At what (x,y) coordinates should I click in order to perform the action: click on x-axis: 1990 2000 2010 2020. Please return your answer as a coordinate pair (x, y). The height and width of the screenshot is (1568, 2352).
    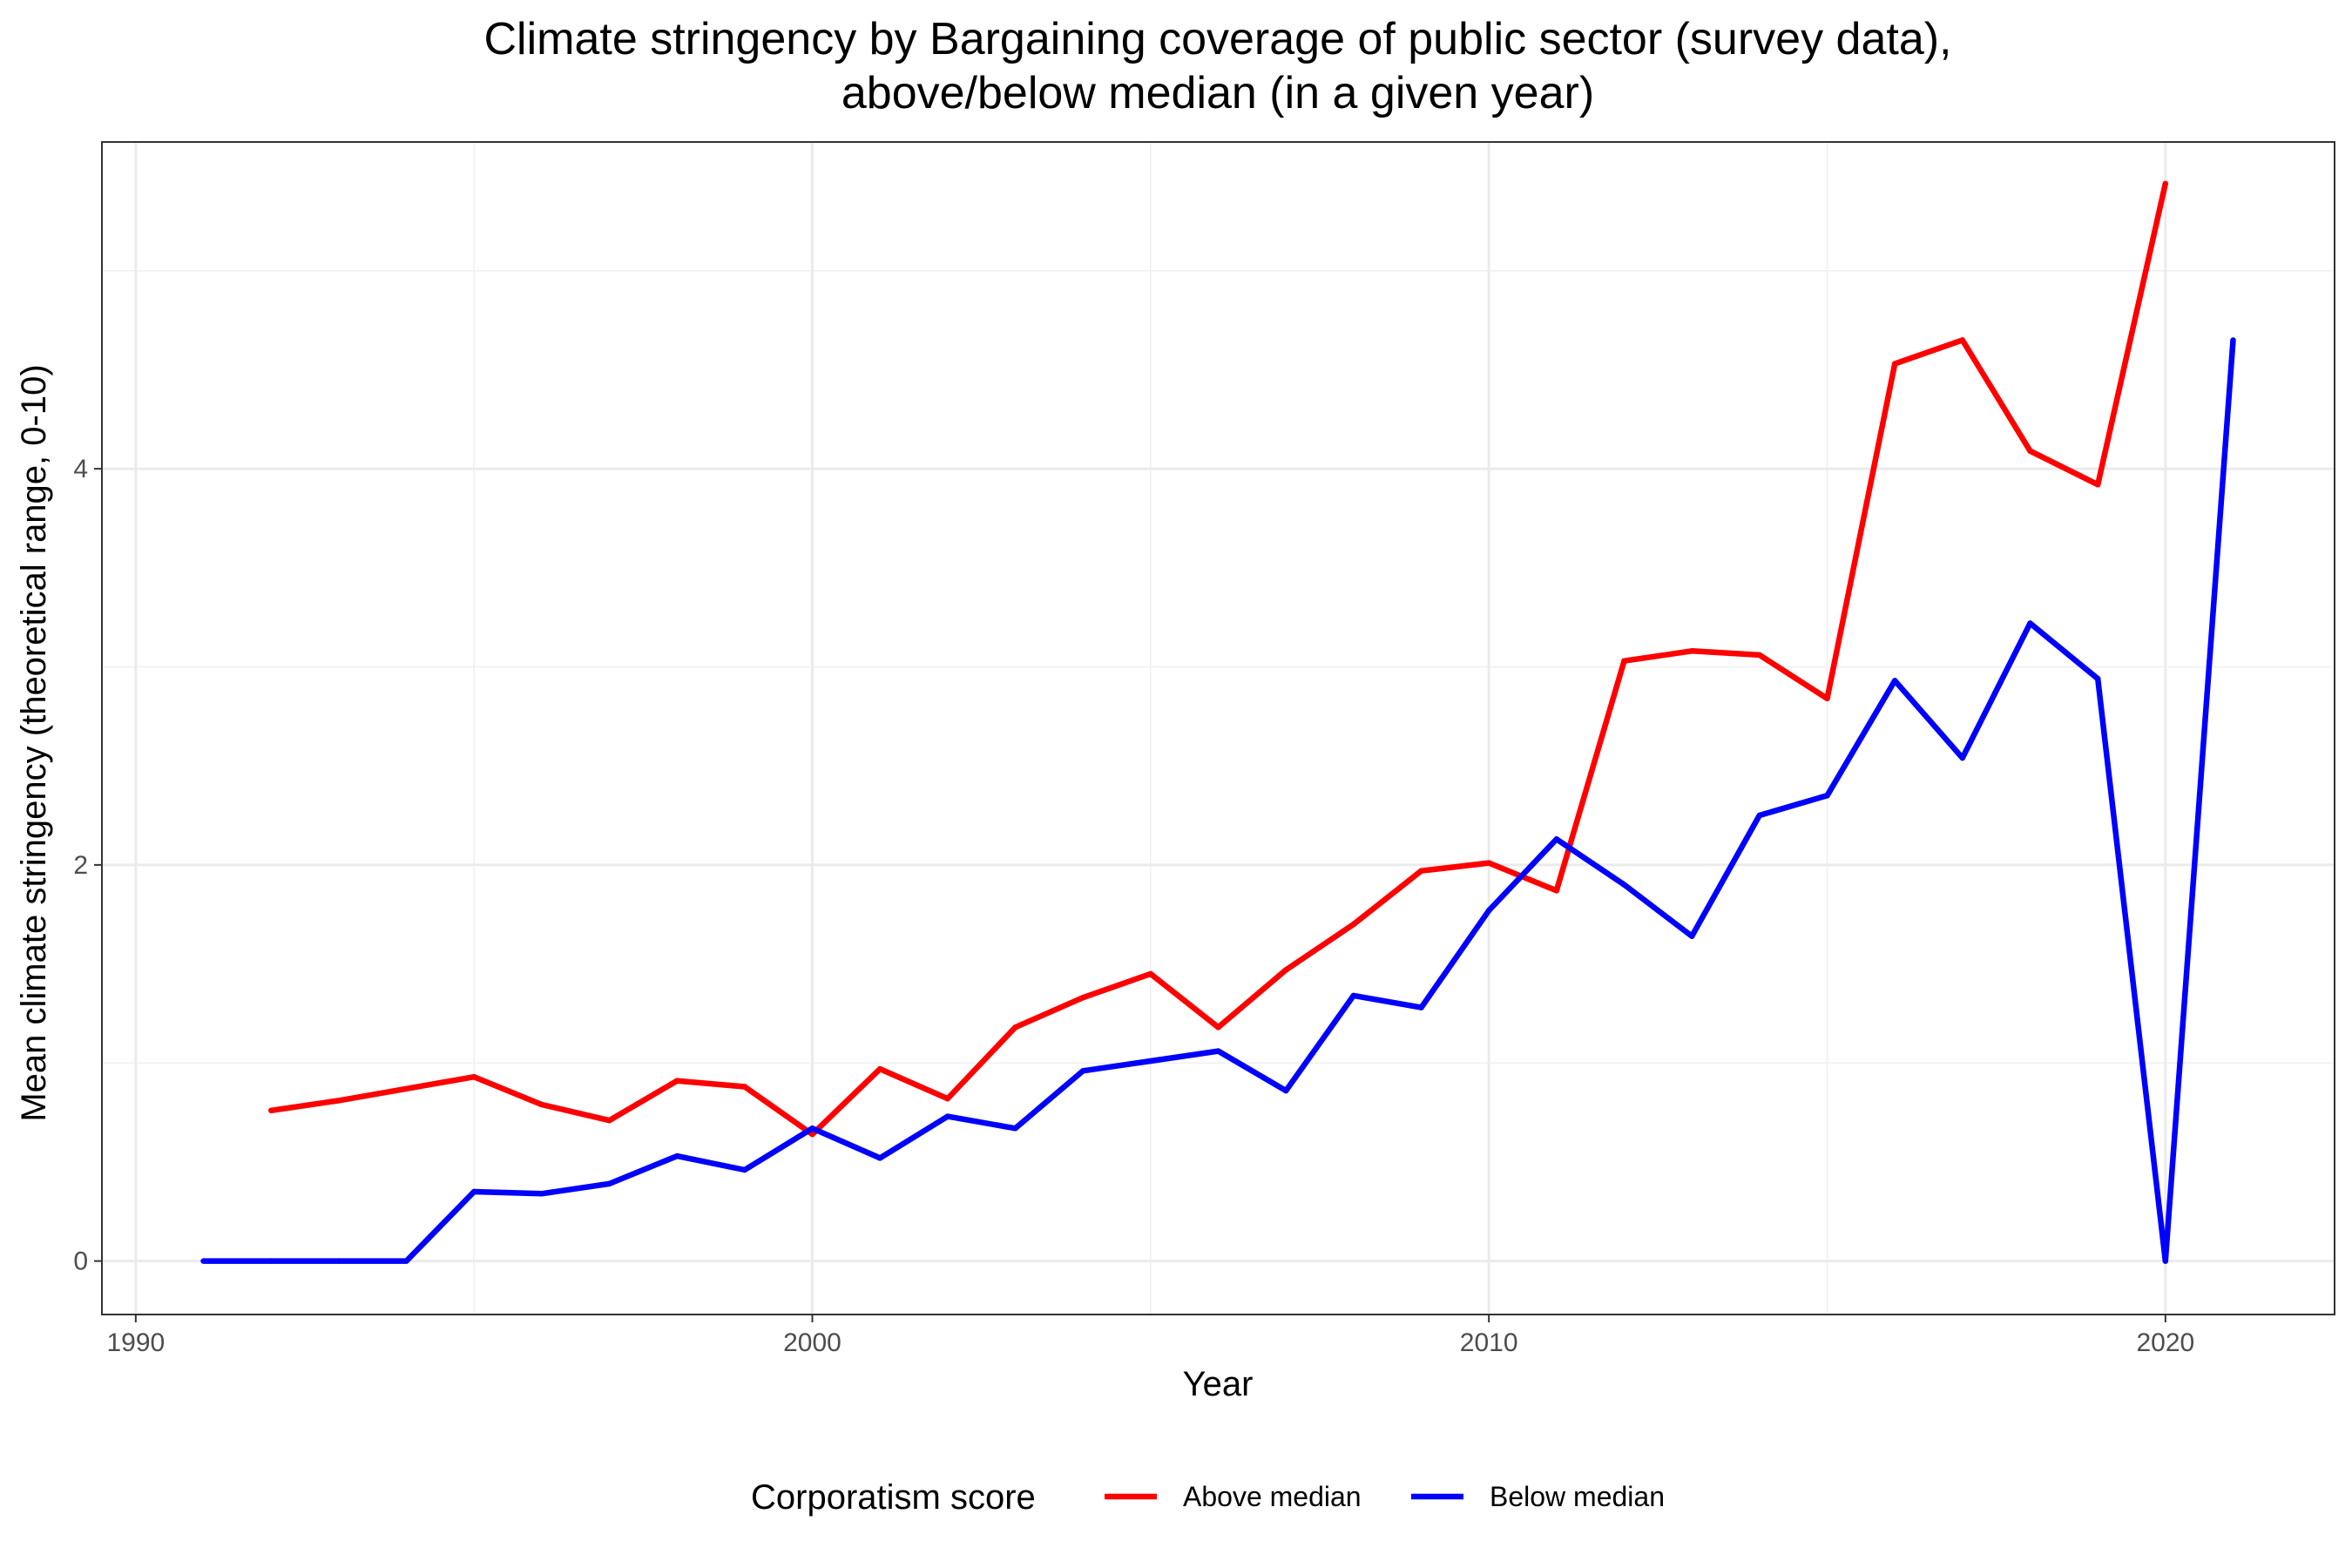
    Looking at the image, I should click on (1150, 1336).